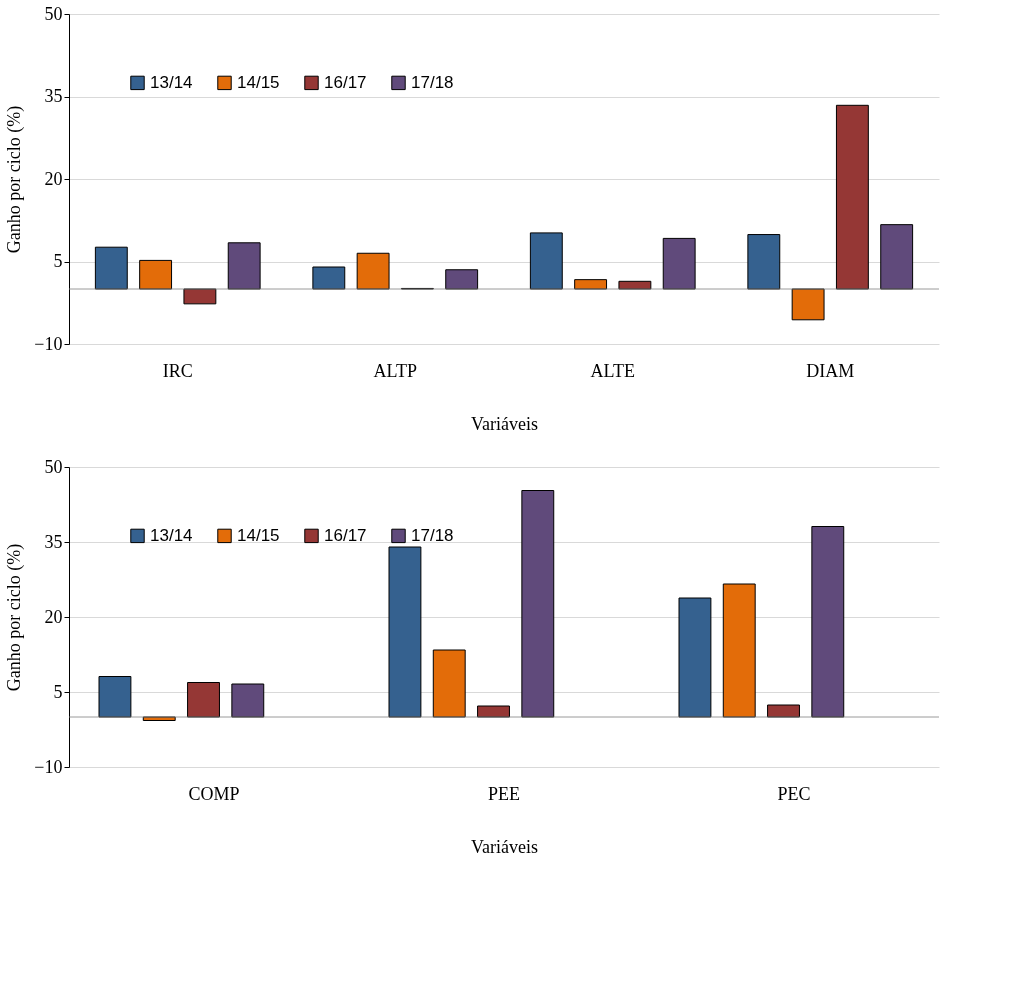 The height and width of the screenshot is (995, 1028). What do you see at coordinates (612, 370) in the screenshot?
I see `x-tick-label: ALTE` at bounding box center [612, 370].